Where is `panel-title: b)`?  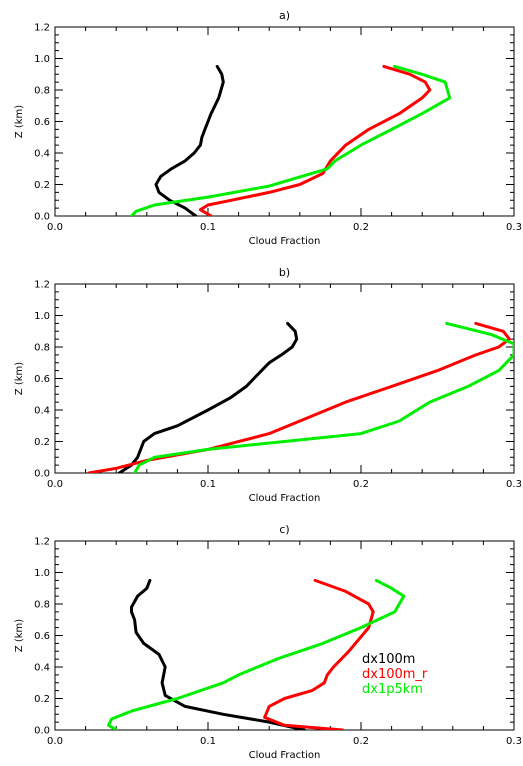 panel-title: b) is located at coordinates (284, 272).